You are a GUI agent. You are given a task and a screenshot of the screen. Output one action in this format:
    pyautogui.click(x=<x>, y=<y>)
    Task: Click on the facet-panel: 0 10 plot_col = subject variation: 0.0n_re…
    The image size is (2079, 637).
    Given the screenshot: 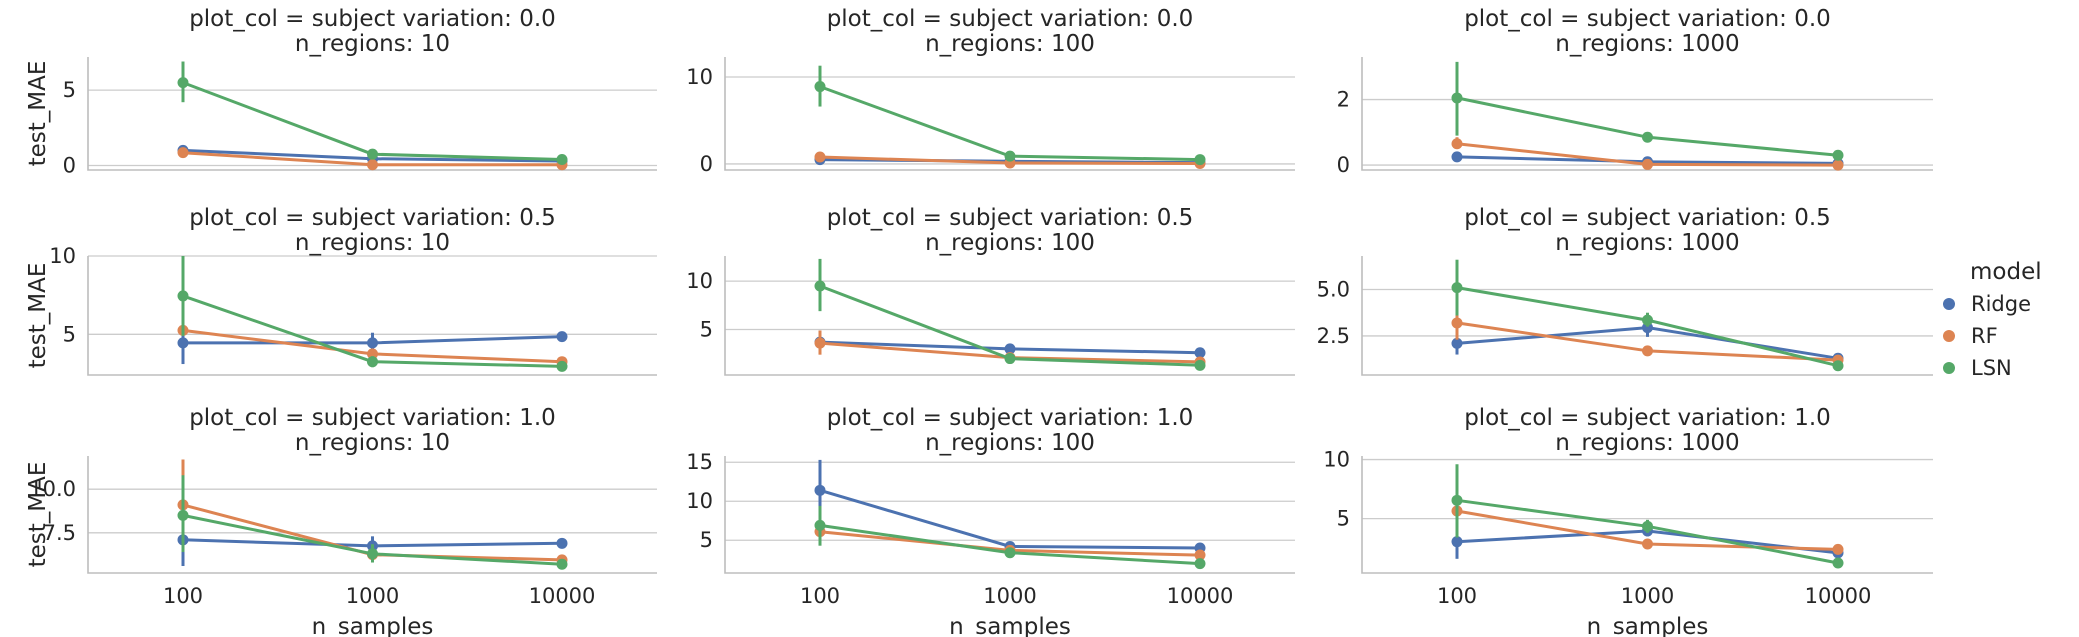 What is the action you would take?
    pyautogui.click(x=990, y=91)
    